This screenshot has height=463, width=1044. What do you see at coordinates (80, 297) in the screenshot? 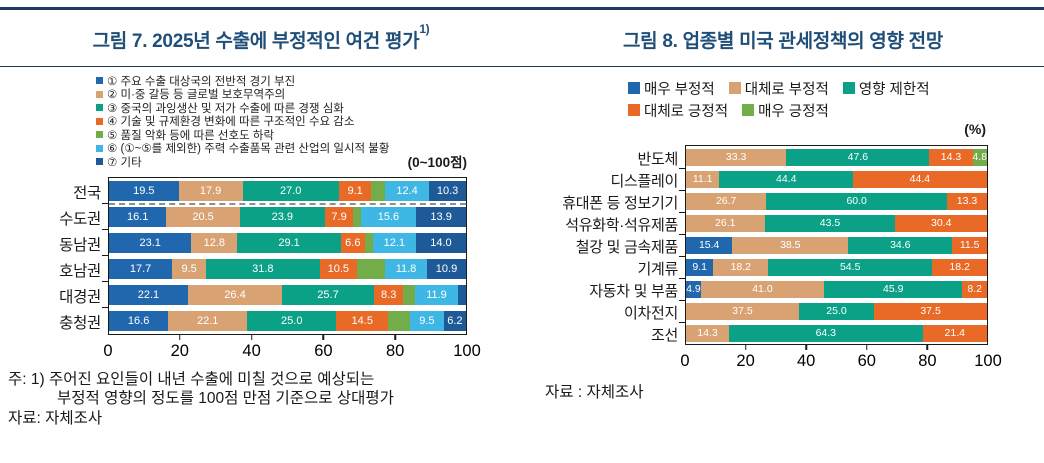
I see `category-label: 대경권` at bounding box center [80, 297].